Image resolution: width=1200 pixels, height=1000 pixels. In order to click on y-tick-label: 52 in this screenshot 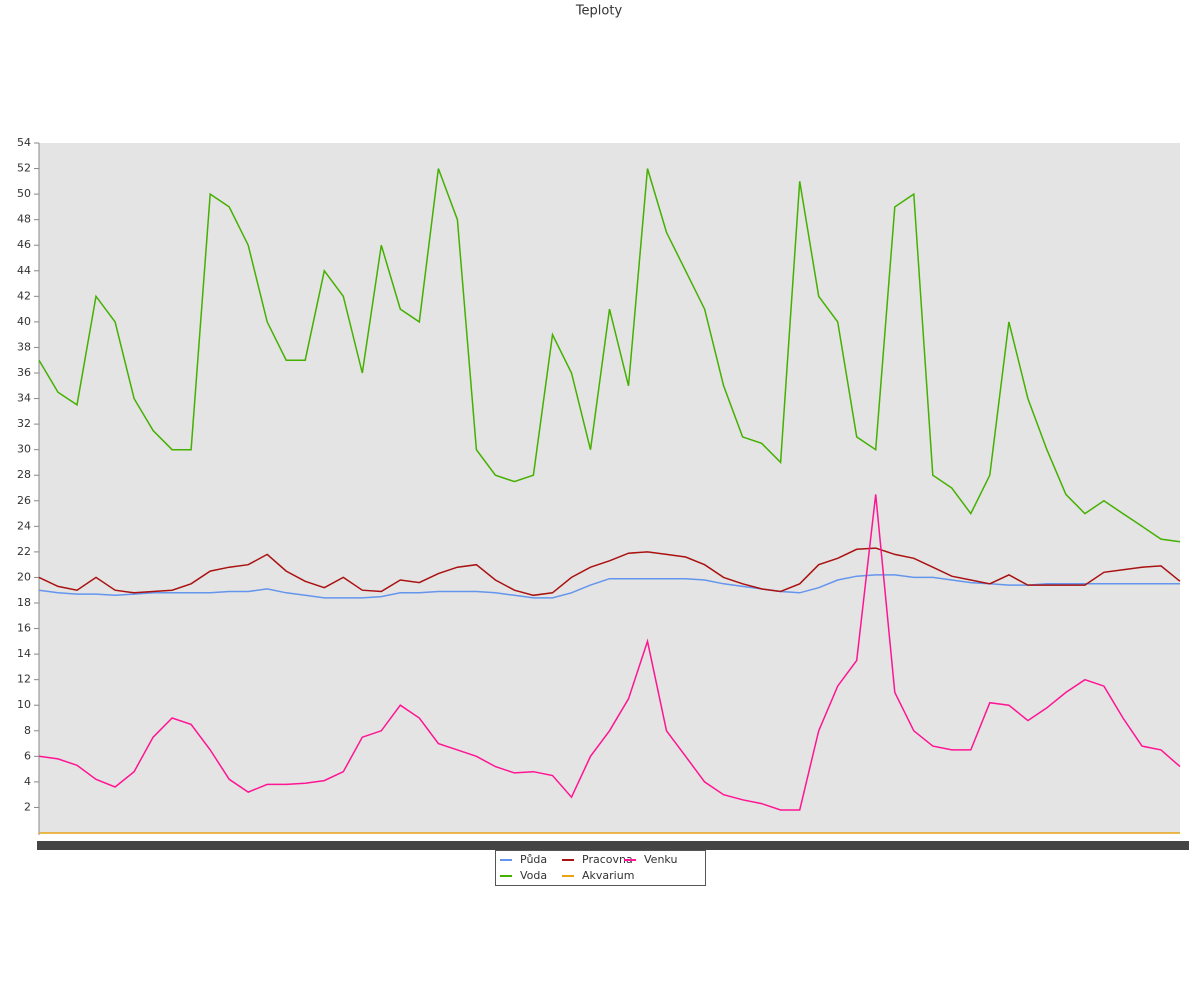, I will do `click(24, 168)`.